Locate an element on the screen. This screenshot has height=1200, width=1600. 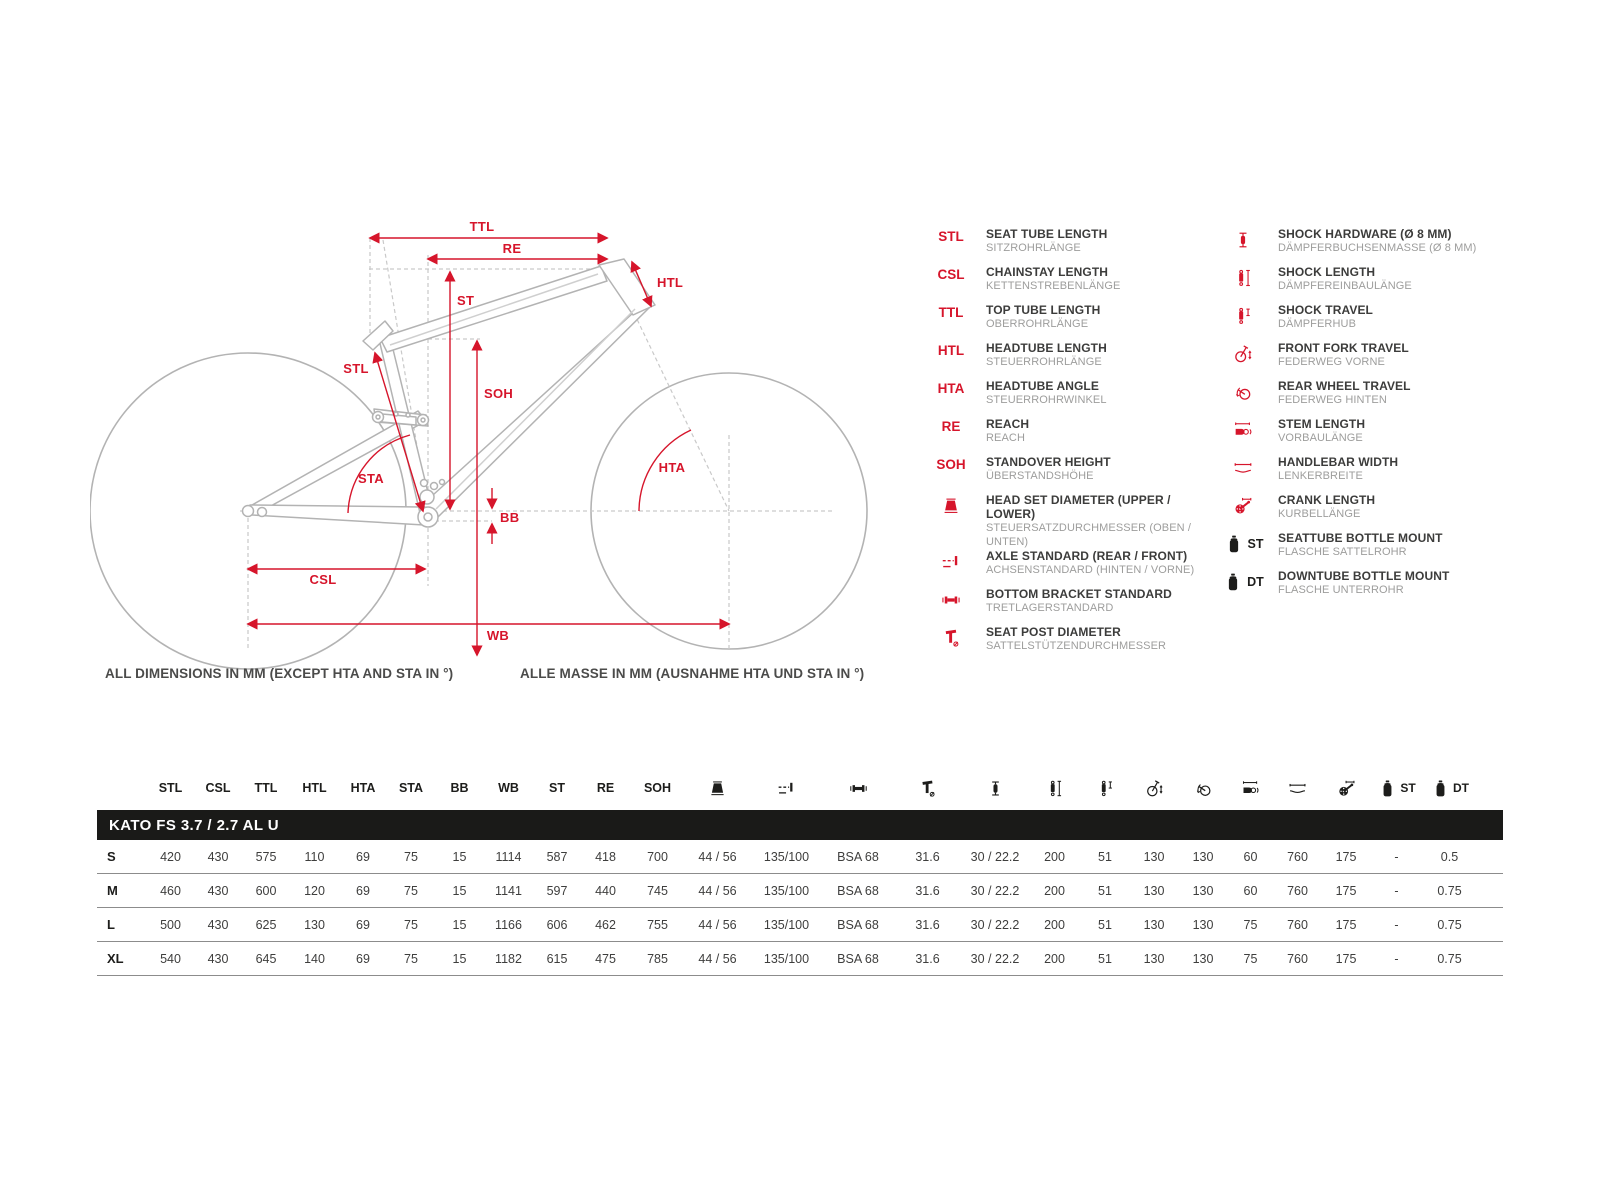
dimension-labels: TTL RE HTL ST STL SOH STA HTA BB CSL WB is located at coordinates (498, 431).